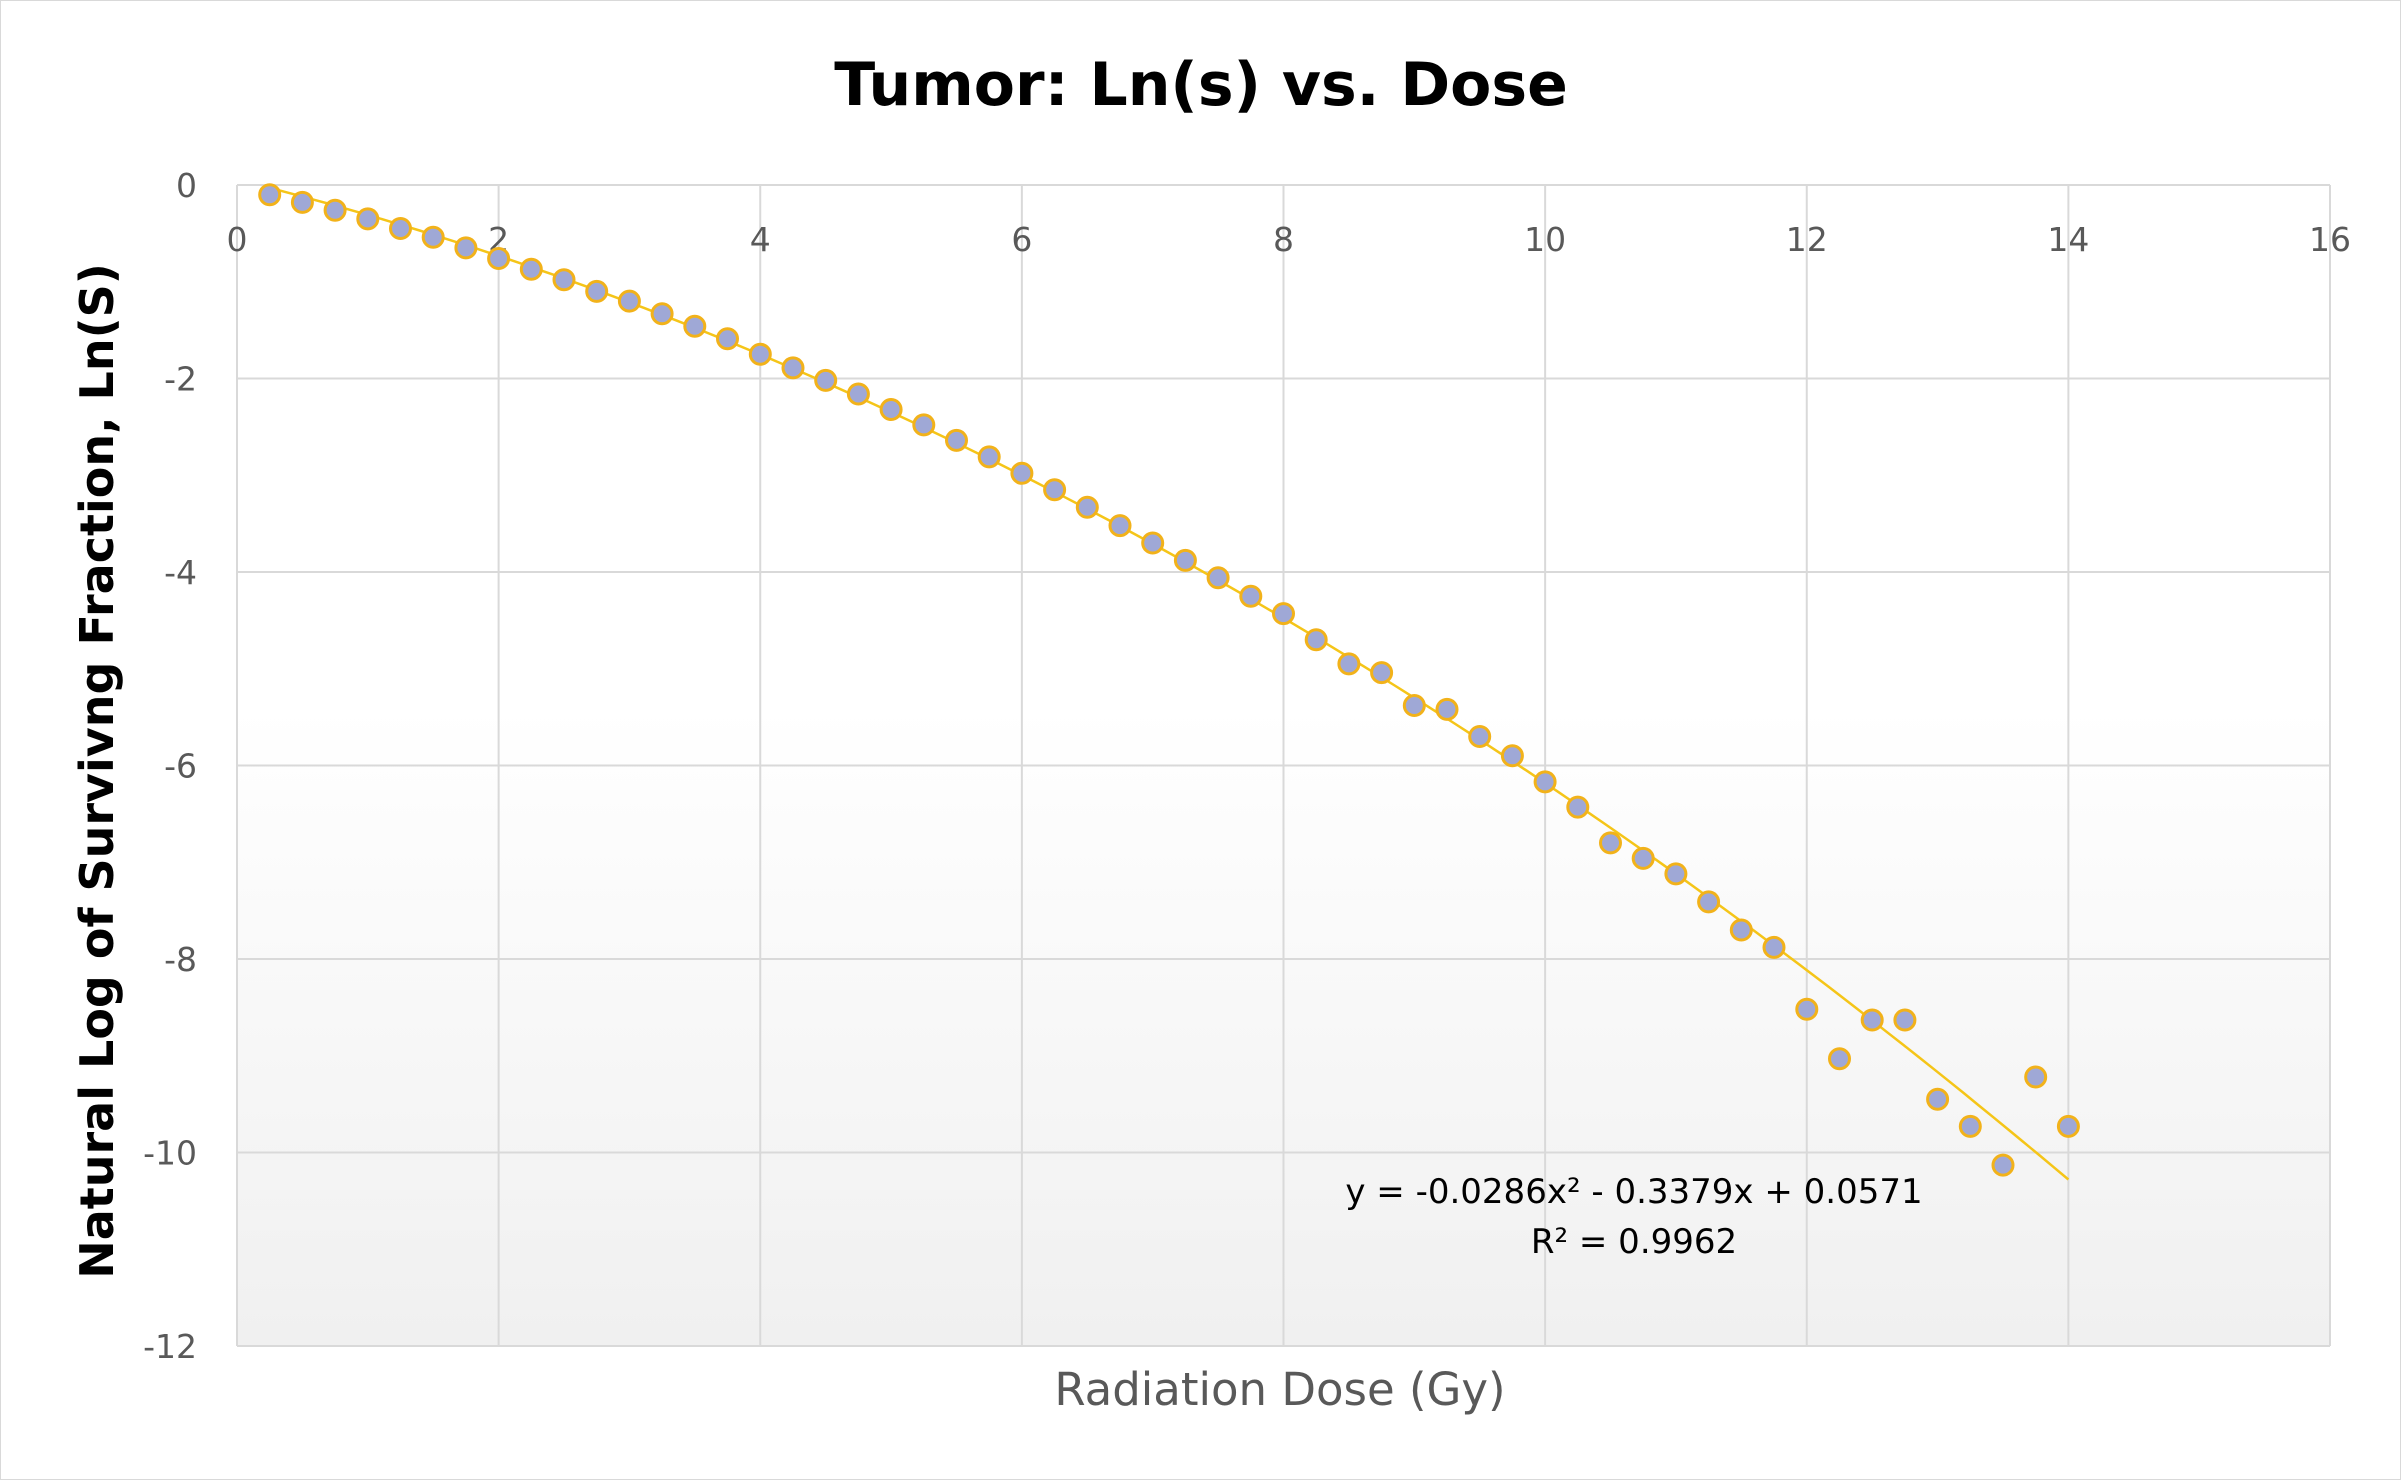 This screenshot has height=1481, width=2401. Describe the element at coordinates (1634, 1242) in the screenshot. I see `trendline-r-squared: R² = 0.9962` at that location.